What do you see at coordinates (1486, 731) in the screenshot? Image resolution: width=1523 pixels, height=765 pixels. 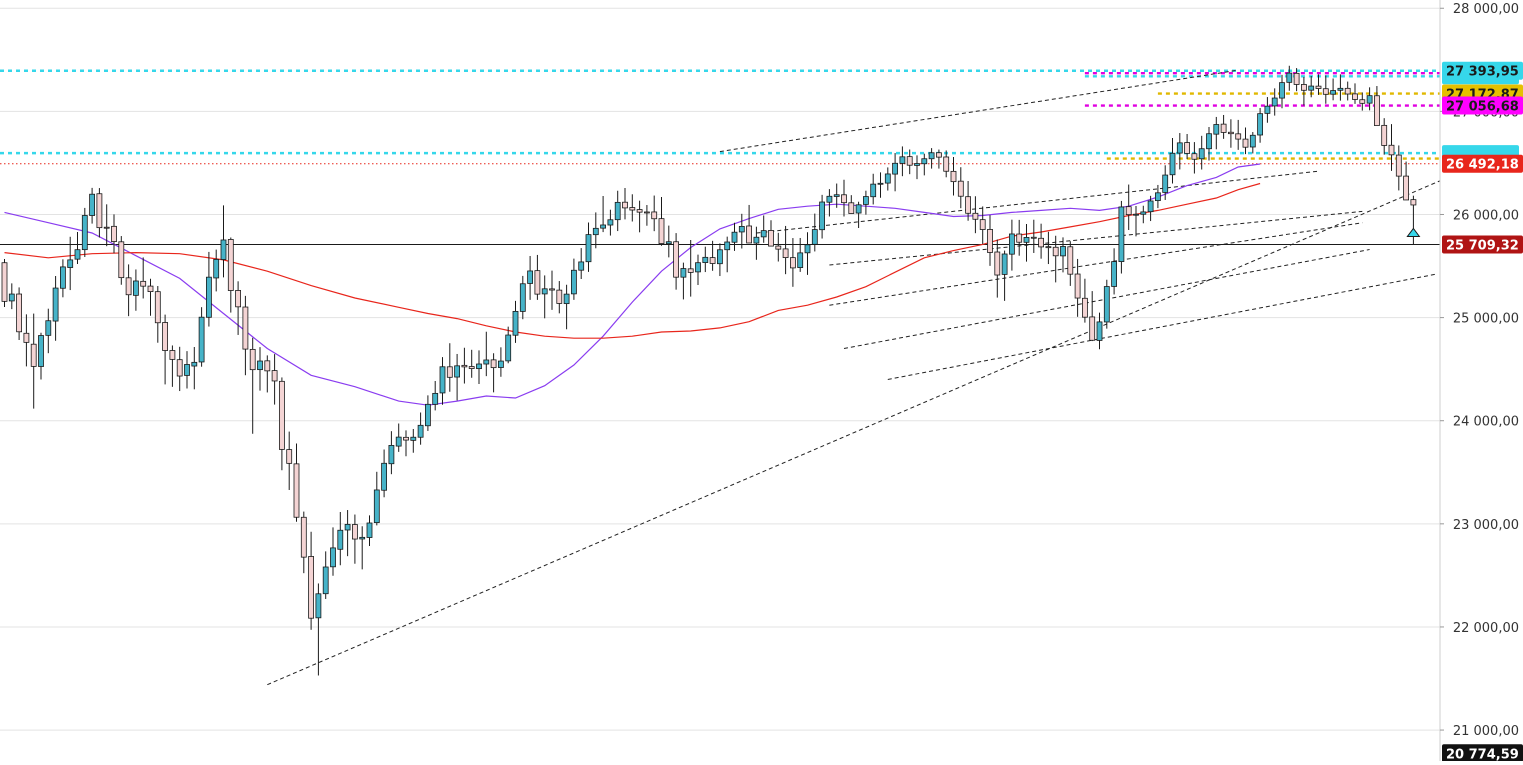 I see `y-tick-label: 21 000,00` at bounding box center [1486, 731].